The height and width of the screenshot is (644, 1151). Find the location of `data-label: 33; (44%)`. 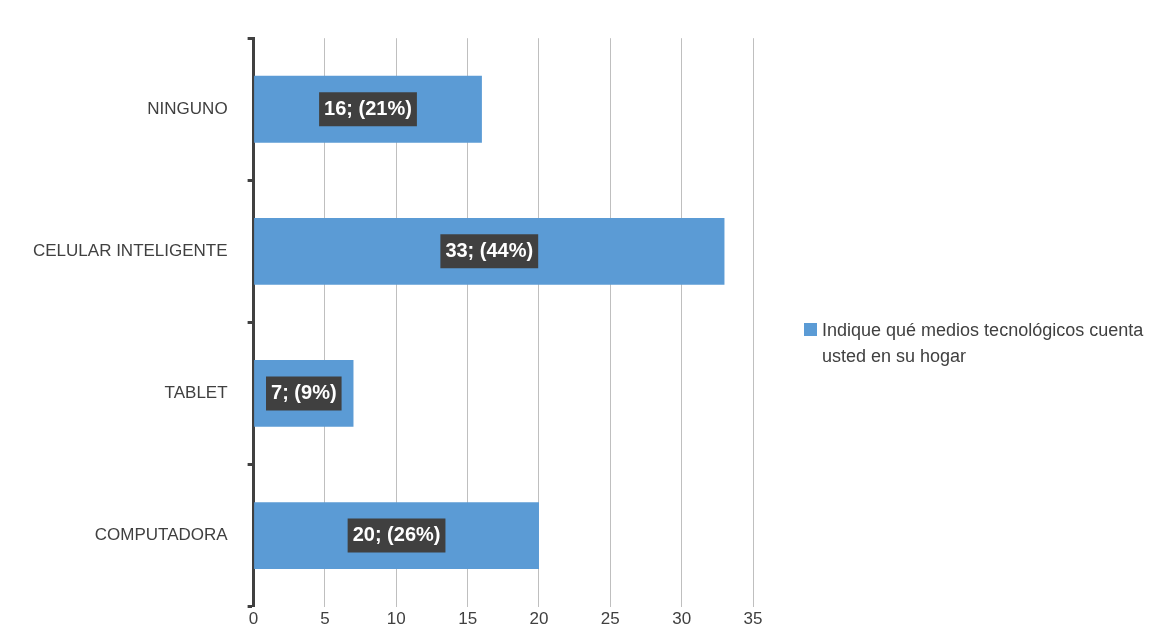

data-label: 33; (44%) is located at coordinates (489, 249).